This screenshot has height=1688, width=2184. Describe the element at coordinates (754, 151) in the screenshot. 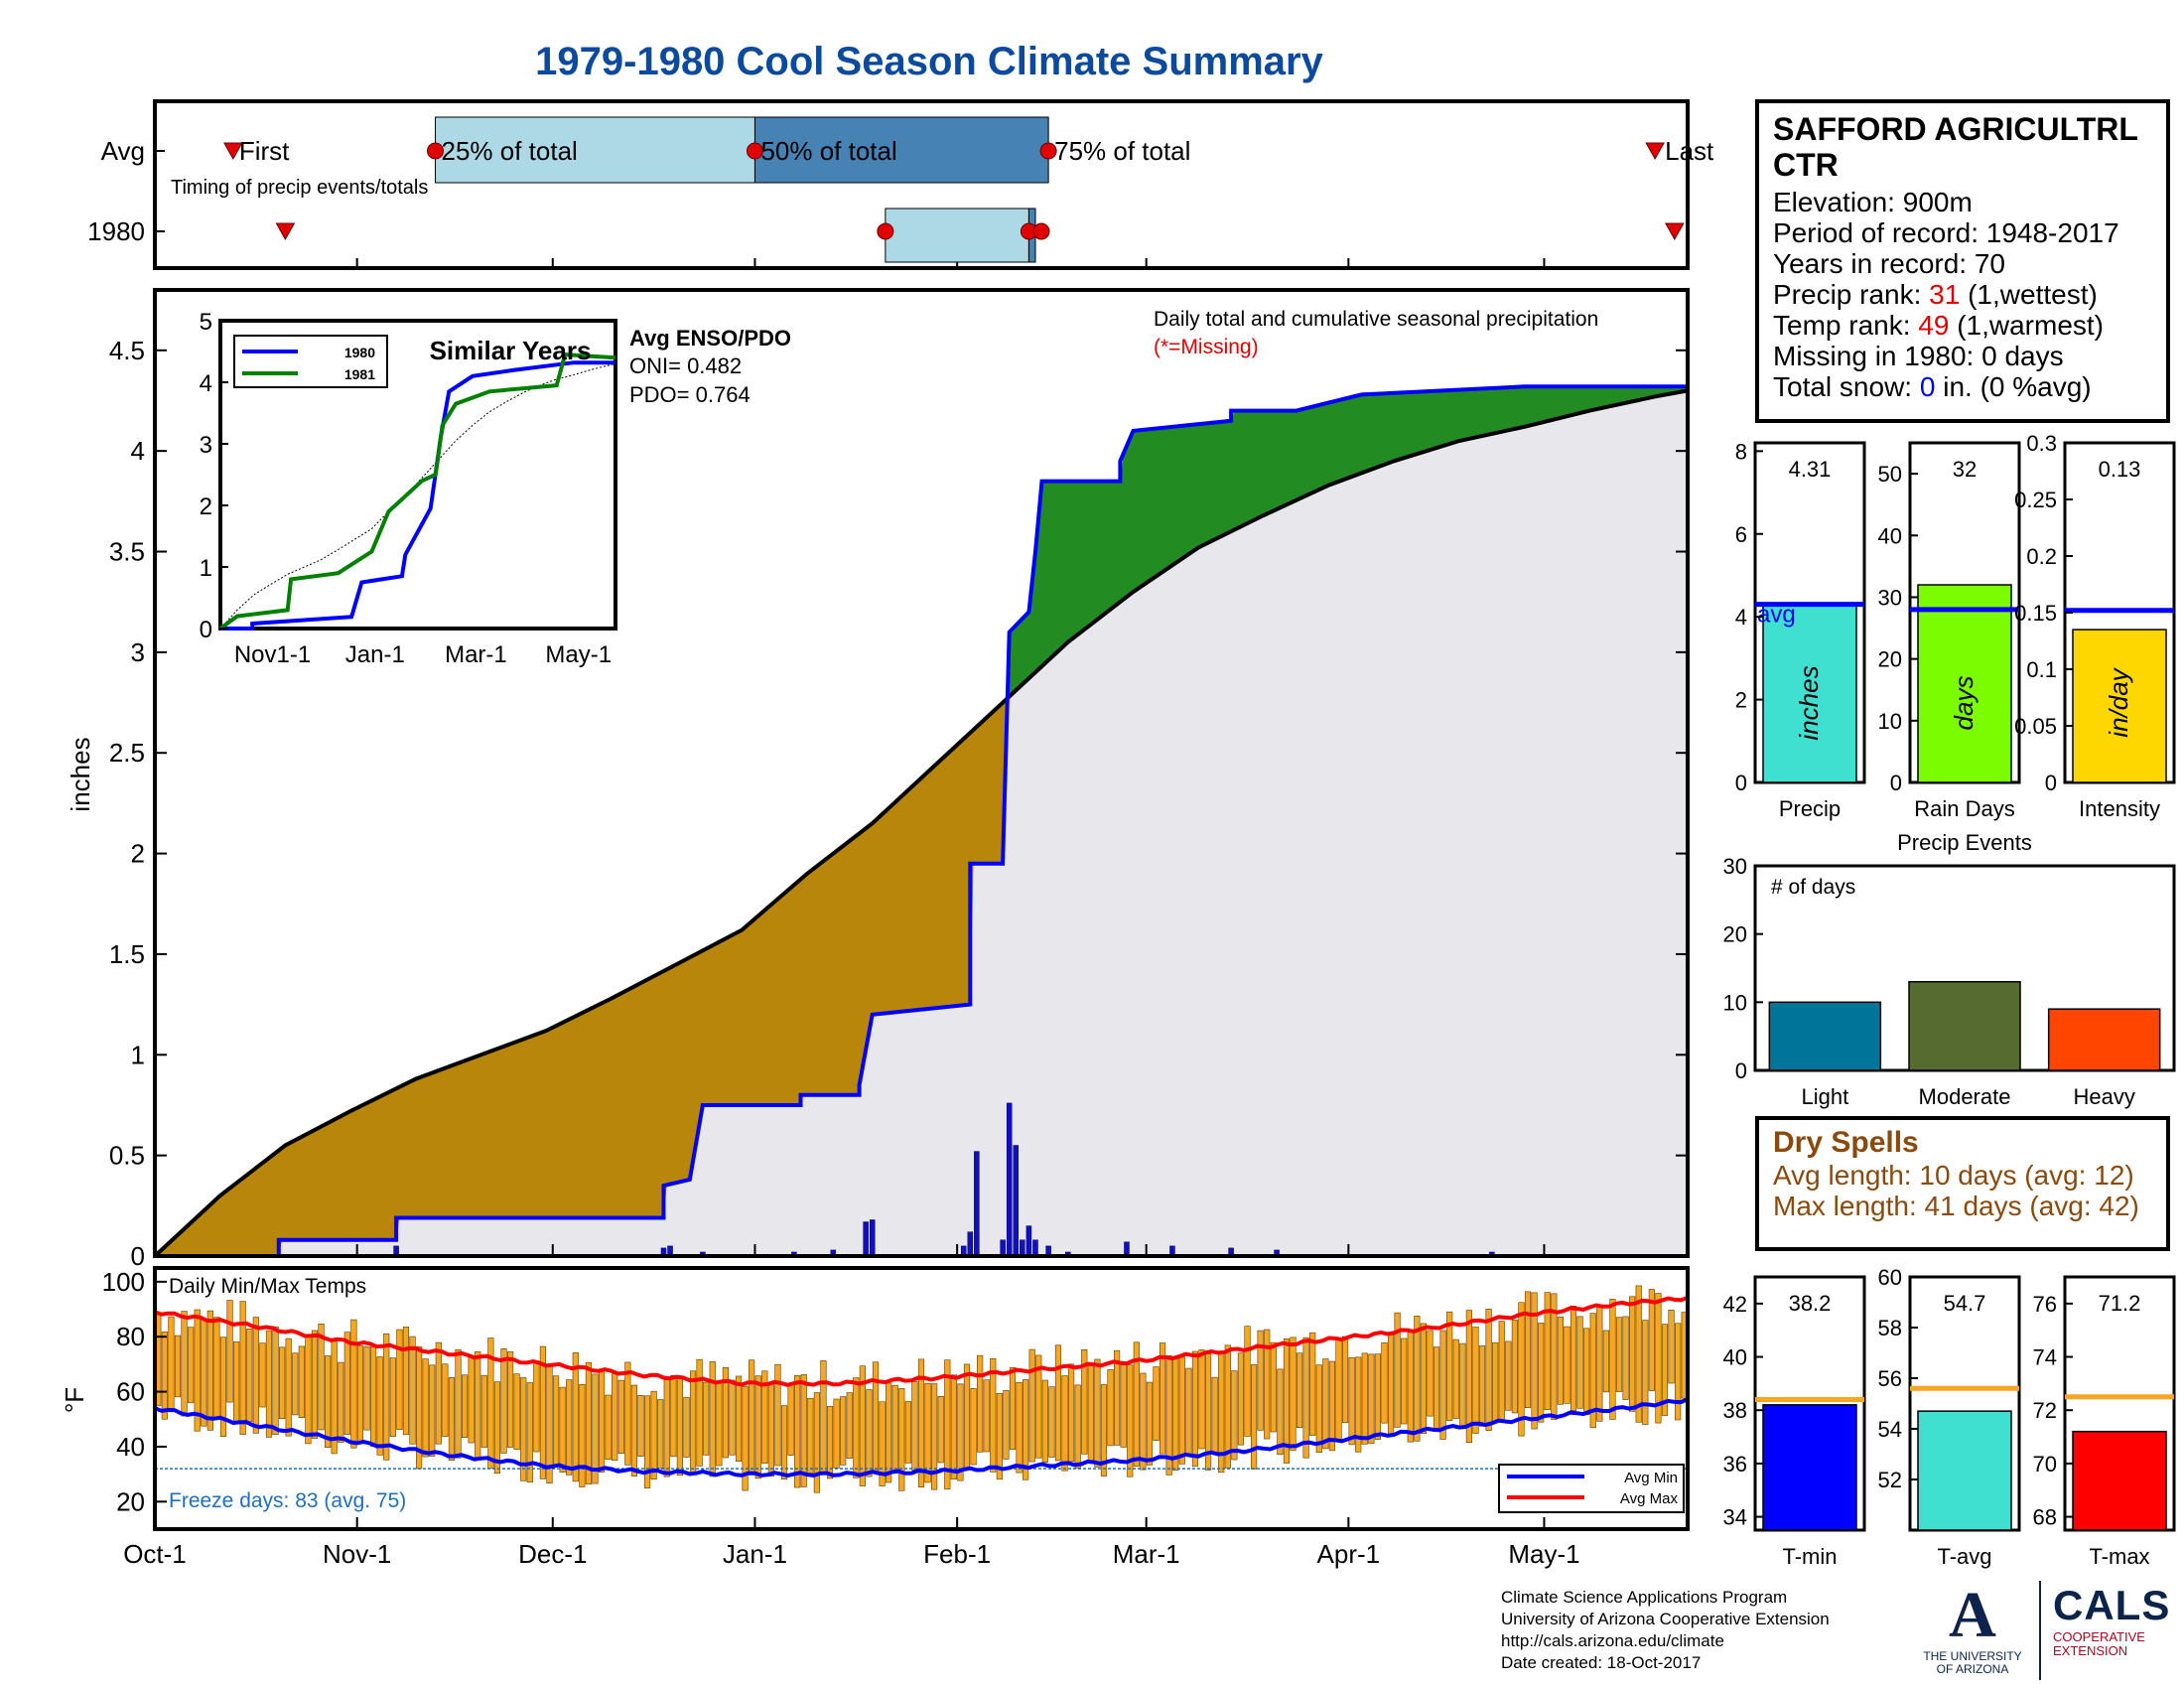

I see `avg-p50-marker` at that location.